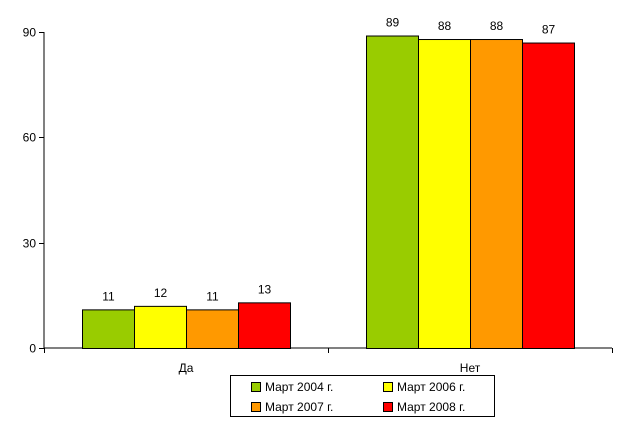  I want to click on legend-item: Март 2007 г., so click(317, 407).